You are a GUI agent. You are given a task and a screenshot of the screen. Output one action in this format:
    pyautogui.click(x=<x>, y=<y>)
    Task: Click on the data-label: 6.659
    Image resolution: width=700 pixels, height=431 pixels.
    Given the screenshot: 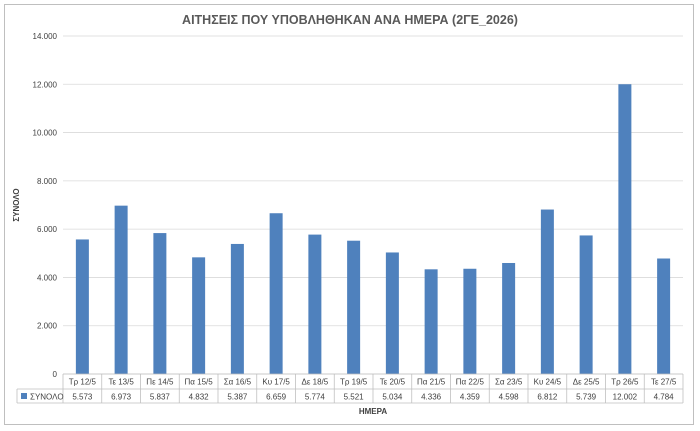 What is the action you would take?
    pyautogui.click(x=276, y=397)
    